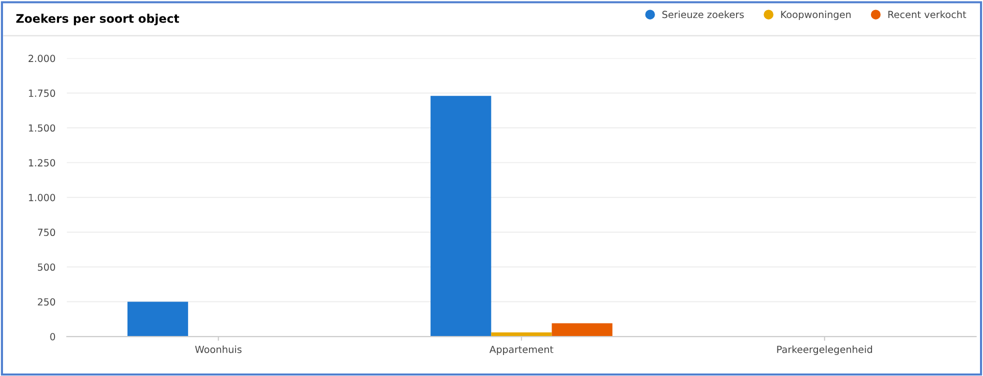  What do you see at coordinates (47, 267) in the screenshot?
I see `y-tick-label: 500` at bounding box center [47, 267].